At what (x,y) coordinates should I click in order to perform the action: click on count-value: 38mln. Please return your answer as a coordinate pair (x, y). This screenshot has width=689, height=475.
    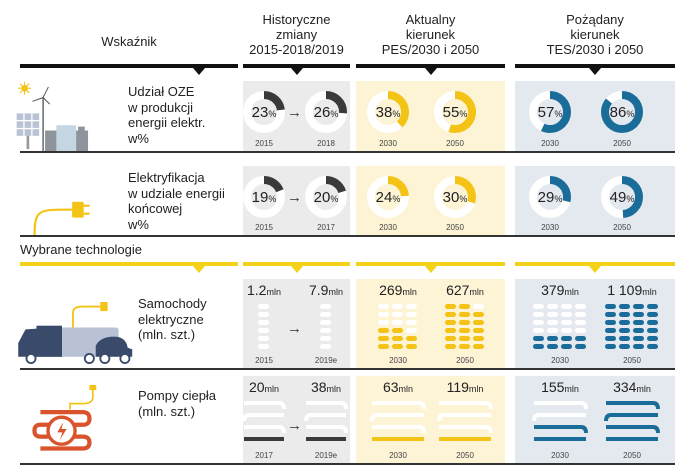
    Looking at the image, I should click on (326, 387).